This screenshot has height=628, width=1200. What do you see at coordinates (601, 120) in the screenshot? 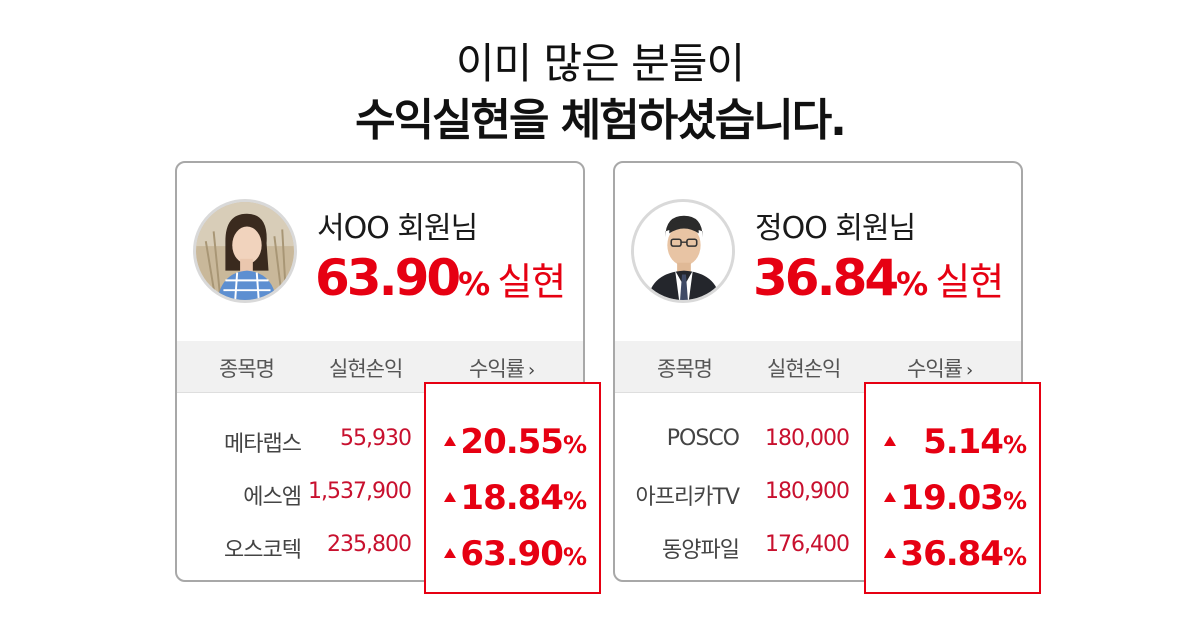
I see `headline-line-2: 수익실현을 체험하셨습니다.` at bounding box center [601, 120].